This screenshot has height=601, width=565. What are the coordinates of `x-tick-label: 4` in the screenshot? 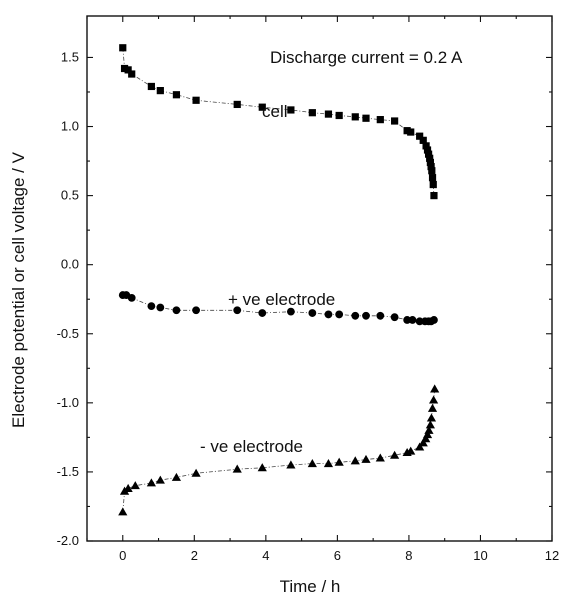 It's located at (265, 555).